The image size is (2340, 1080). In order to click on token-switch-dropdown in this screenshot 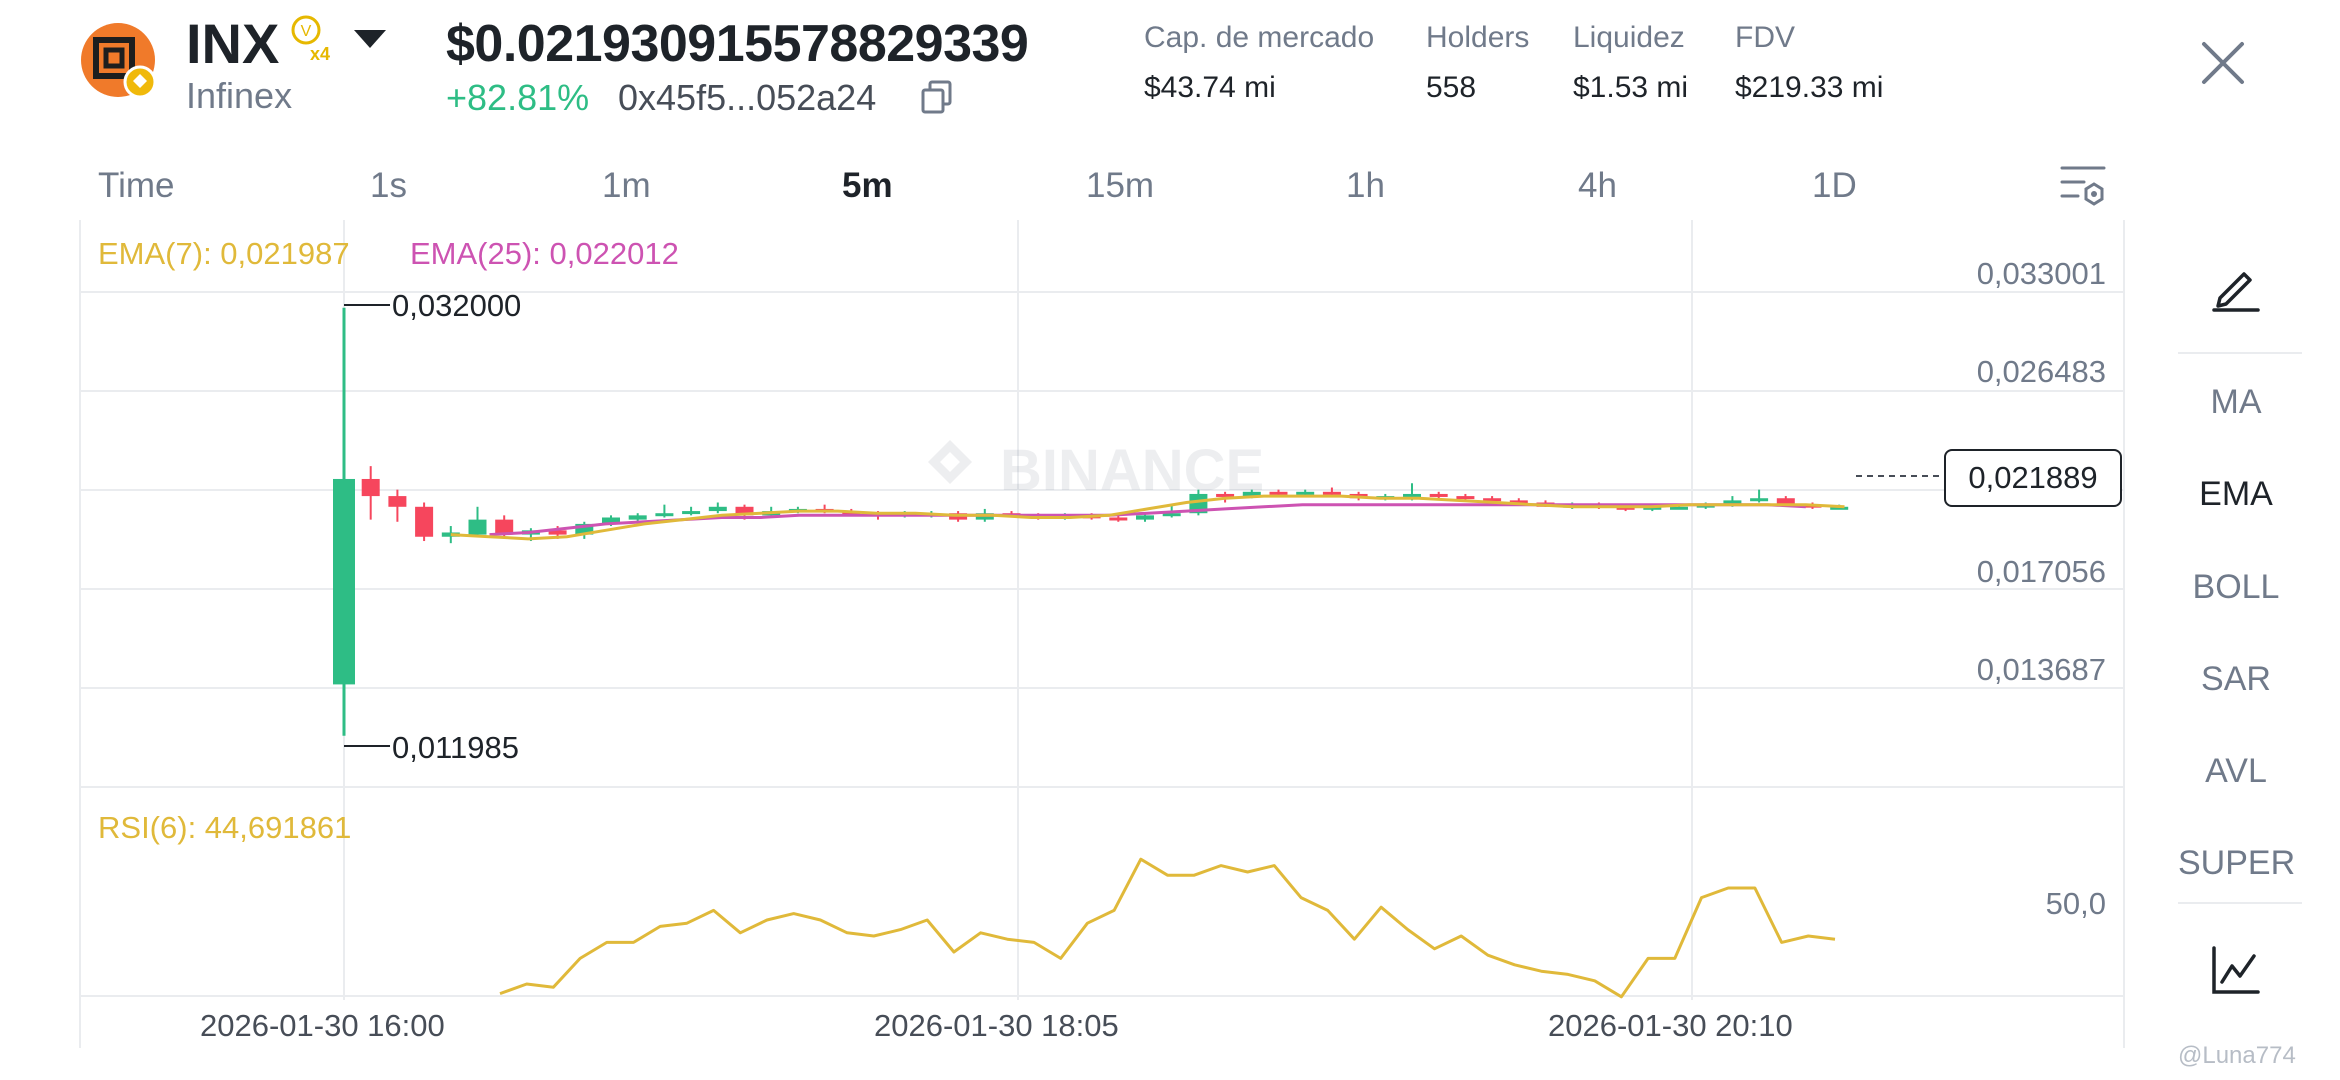, I will do `click(370, 39)`.